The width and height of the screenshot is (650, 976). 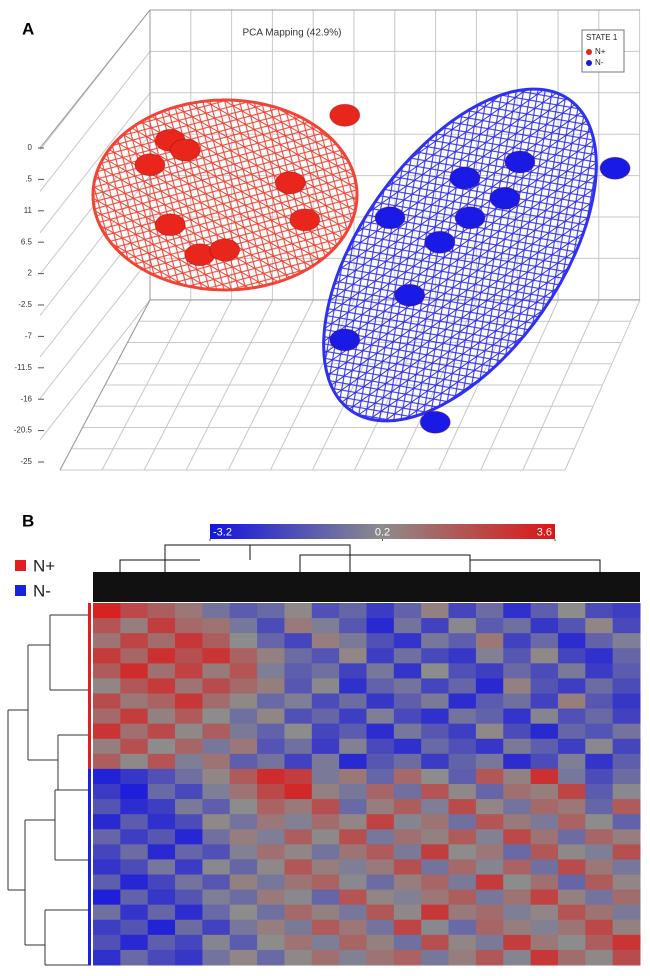 I want to click on y-tick-label: -16, so click(x=26, y=398).